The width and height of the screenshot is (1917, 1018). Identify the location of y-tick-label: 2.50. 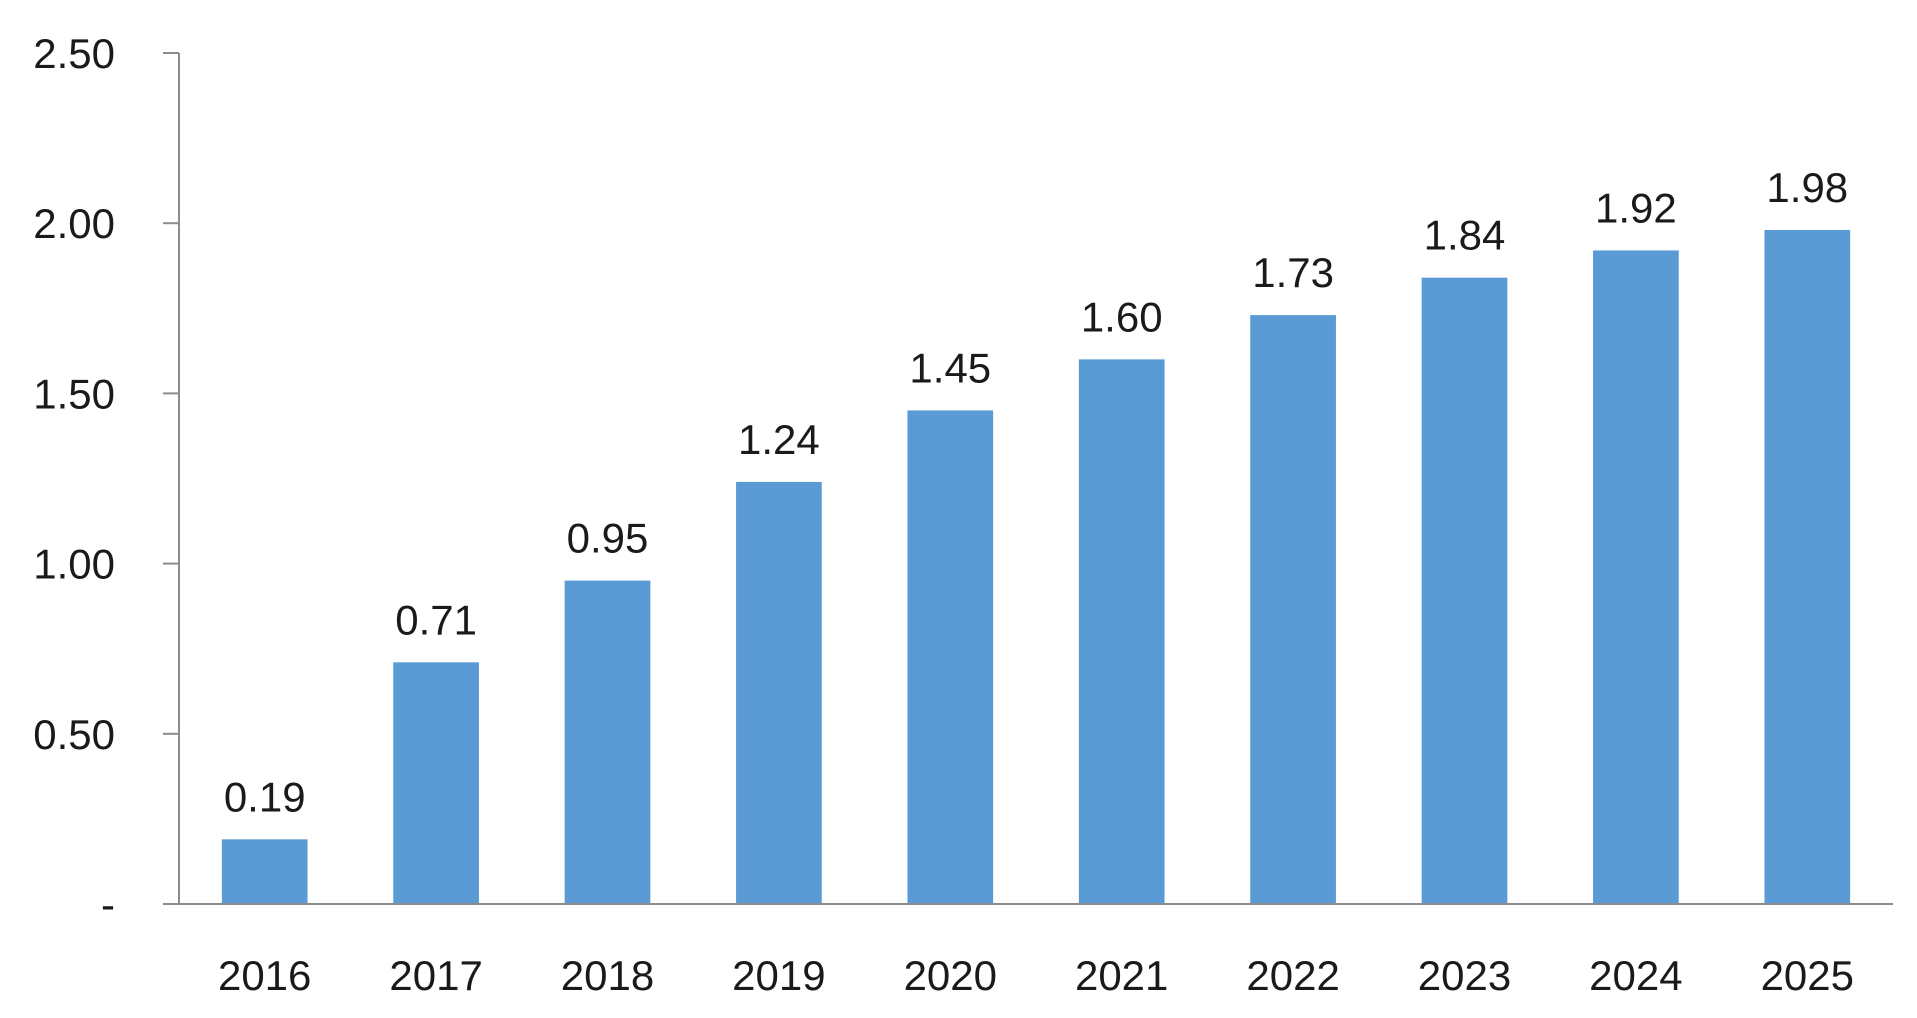
(74, 53).